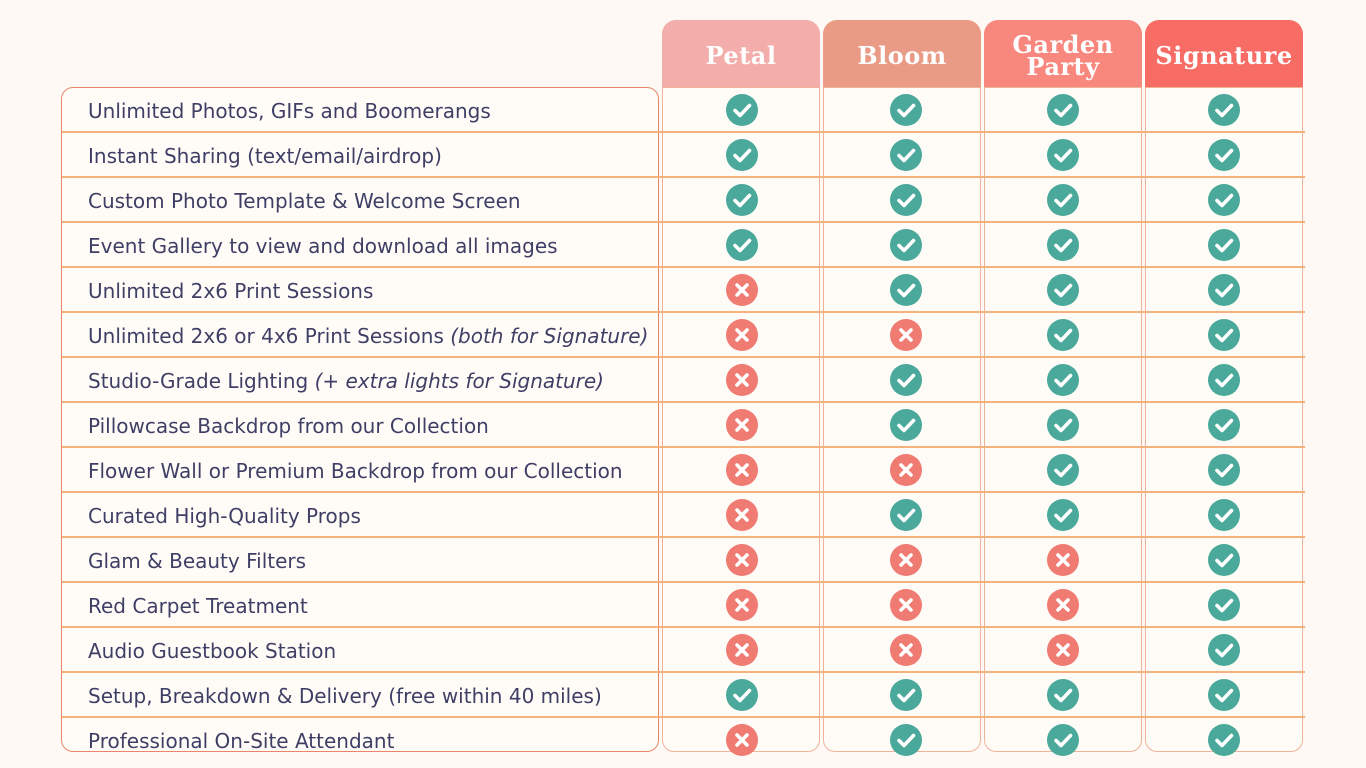 This screenshot has height=768, width=1366. Describe the element at coordinates (288, 425) in the screenshot. I see `feature-label: Pillowcase Backdrop from our Collection` at that location.